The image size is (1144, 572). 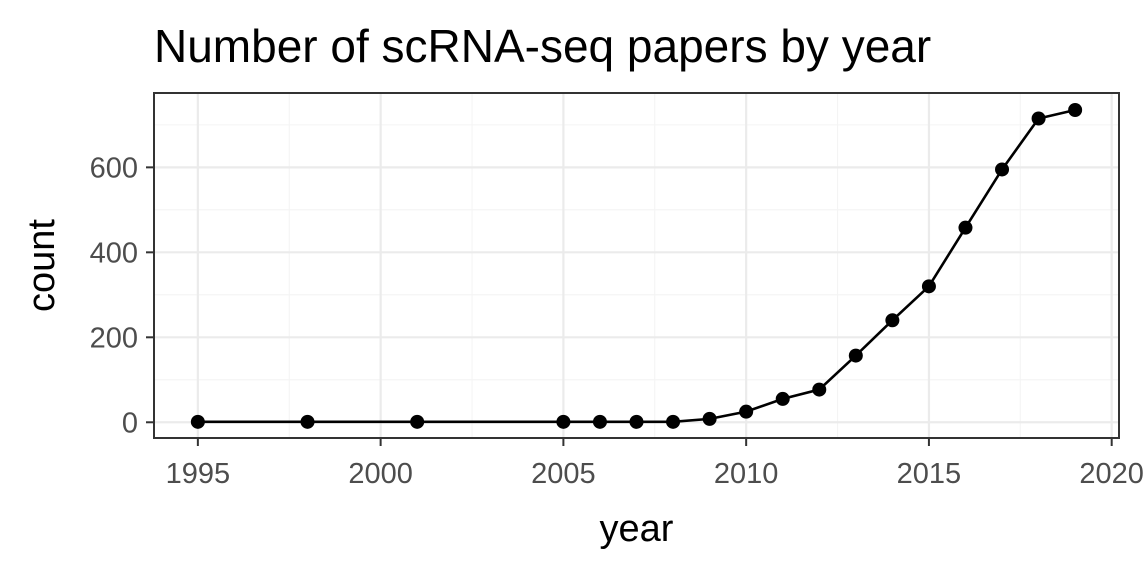 I want to click on x-tick-label: 2005, so click(x=563, y=474).